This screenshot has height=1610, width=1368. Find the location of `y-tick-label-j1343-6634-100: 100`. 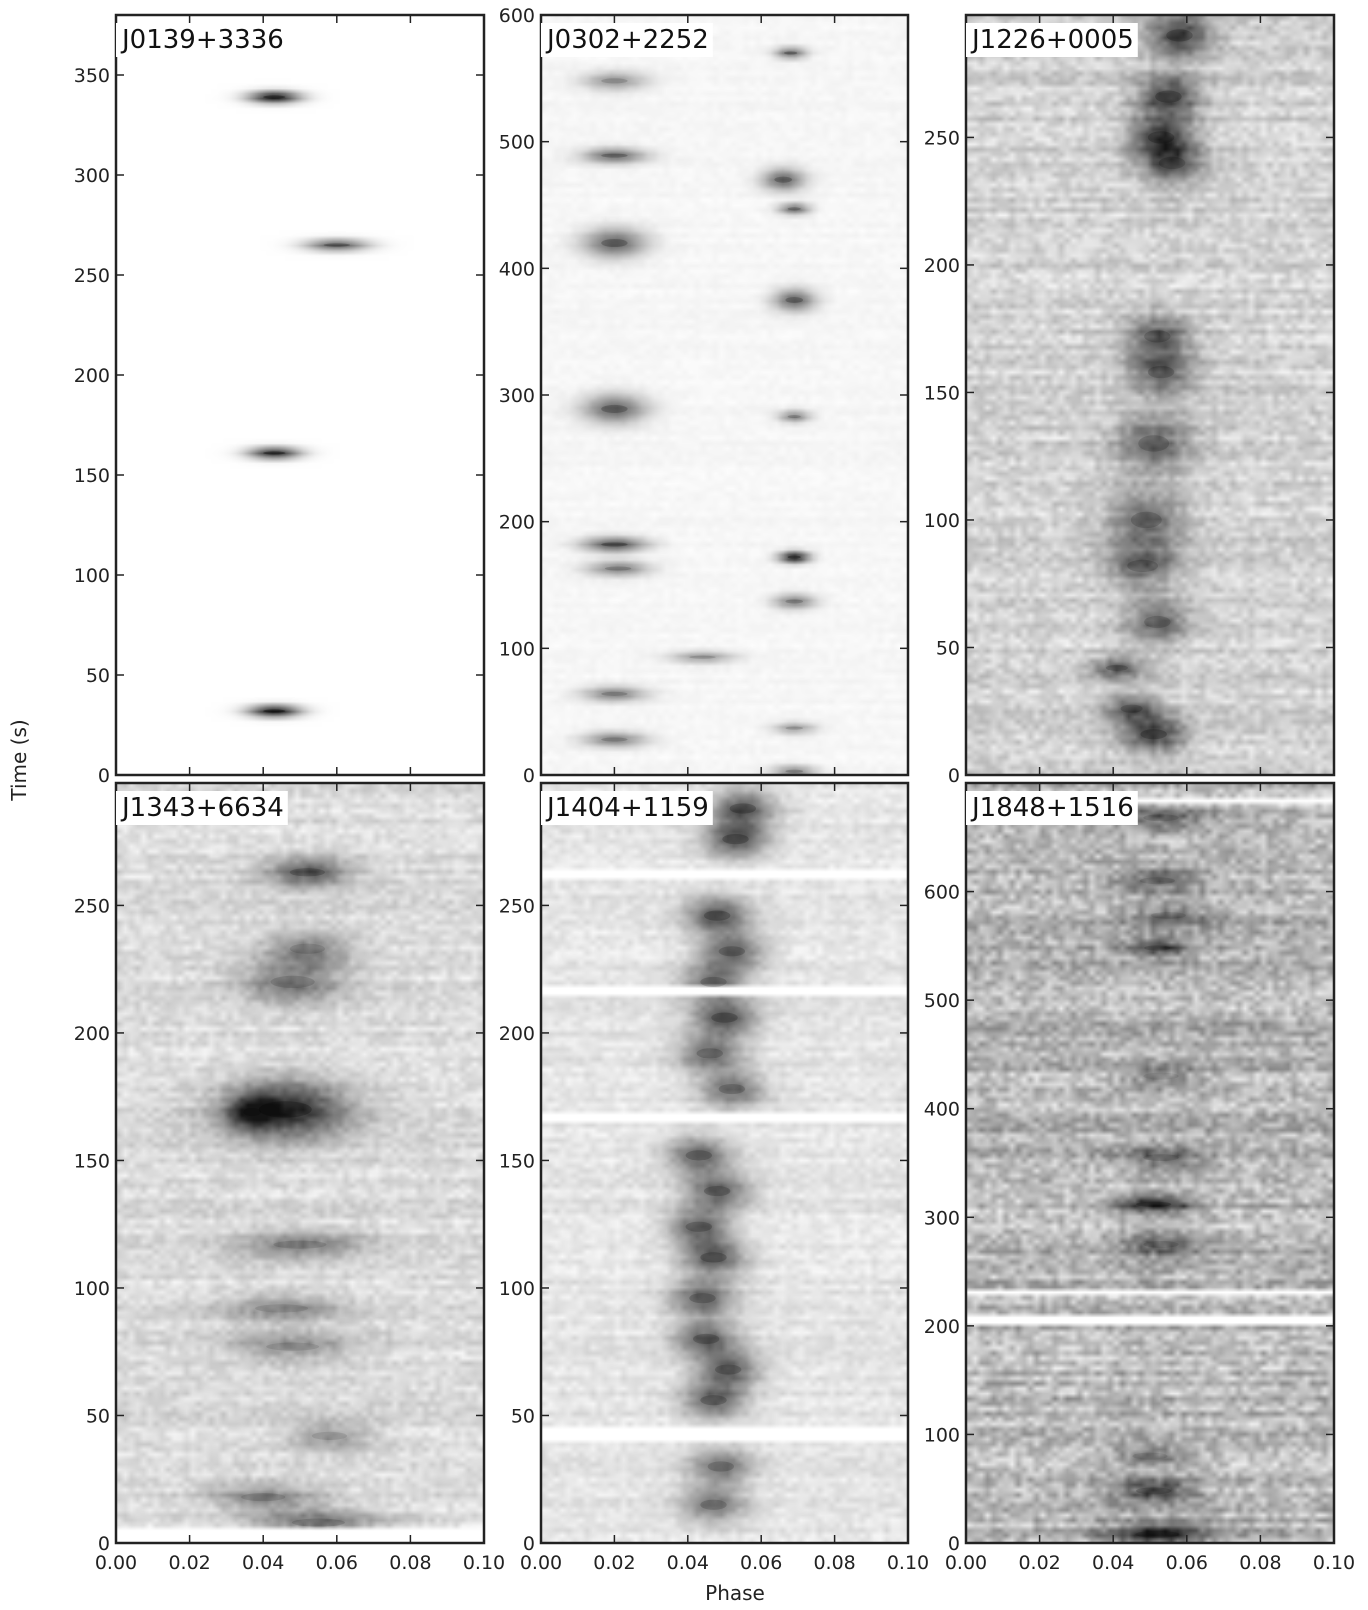

y-tick-label-j1343-6634-100: 100 is located at coordinates (92, 1289).